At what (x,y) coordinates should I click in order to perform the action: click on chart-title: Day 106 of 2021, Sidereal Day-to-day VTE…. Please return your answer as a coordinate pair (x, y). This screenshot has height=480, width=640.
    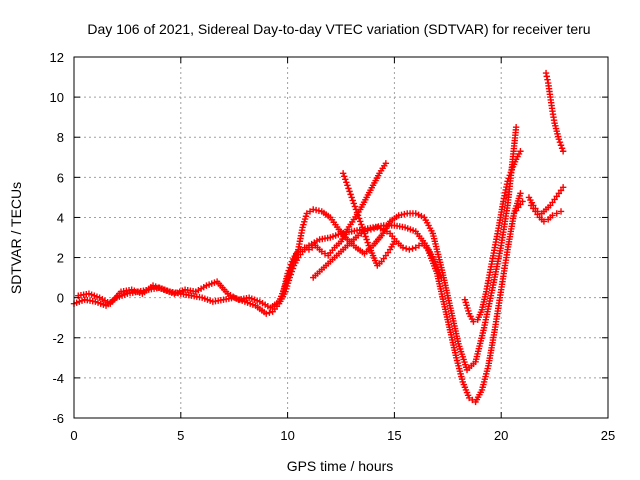
    Looking at the image, I should click on (338, 29).